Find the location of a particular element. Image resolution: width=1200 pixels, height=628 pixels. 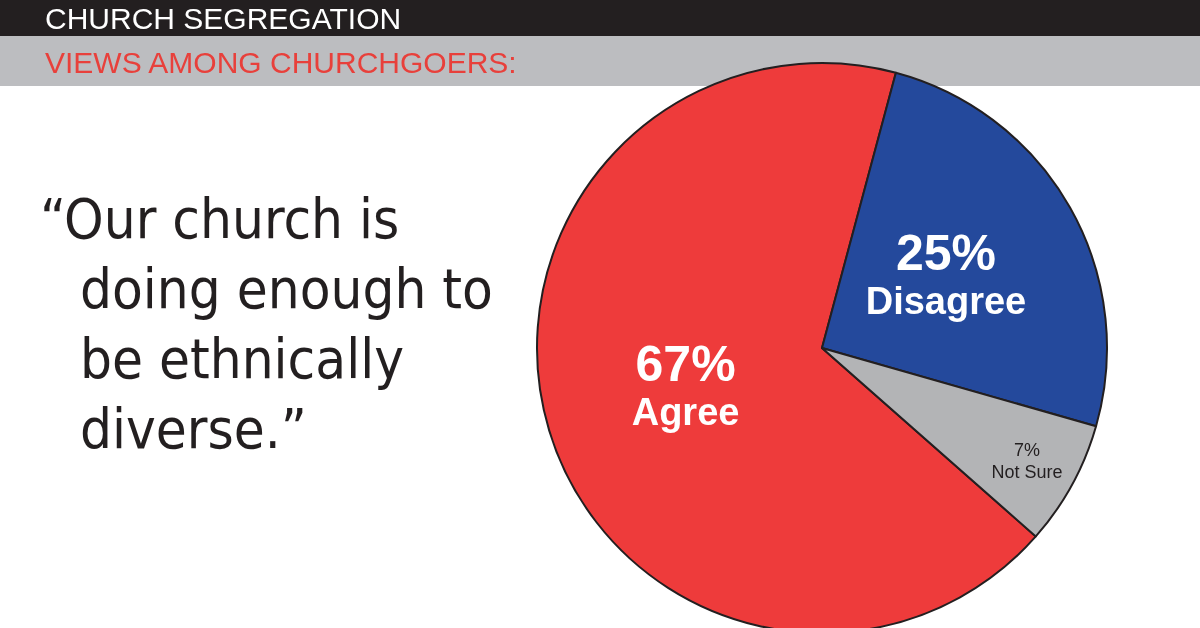

data-label: 25% is located at coordinates (946, 252).